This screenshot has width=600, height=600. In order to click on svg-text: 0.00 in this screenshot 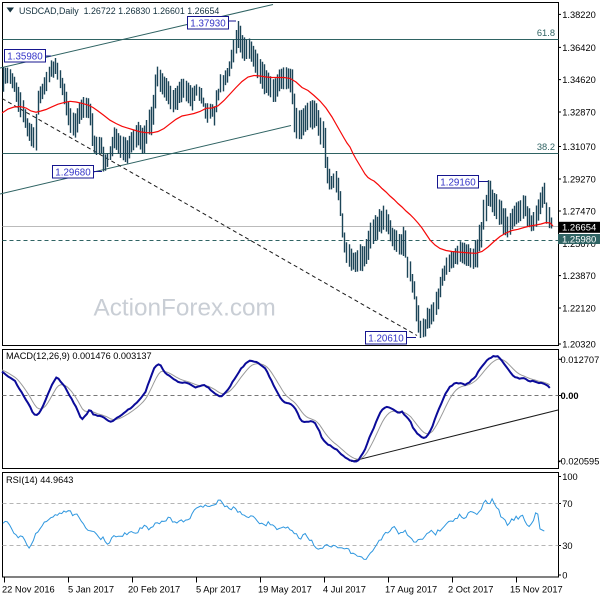, I will do `click(570, 396)`.